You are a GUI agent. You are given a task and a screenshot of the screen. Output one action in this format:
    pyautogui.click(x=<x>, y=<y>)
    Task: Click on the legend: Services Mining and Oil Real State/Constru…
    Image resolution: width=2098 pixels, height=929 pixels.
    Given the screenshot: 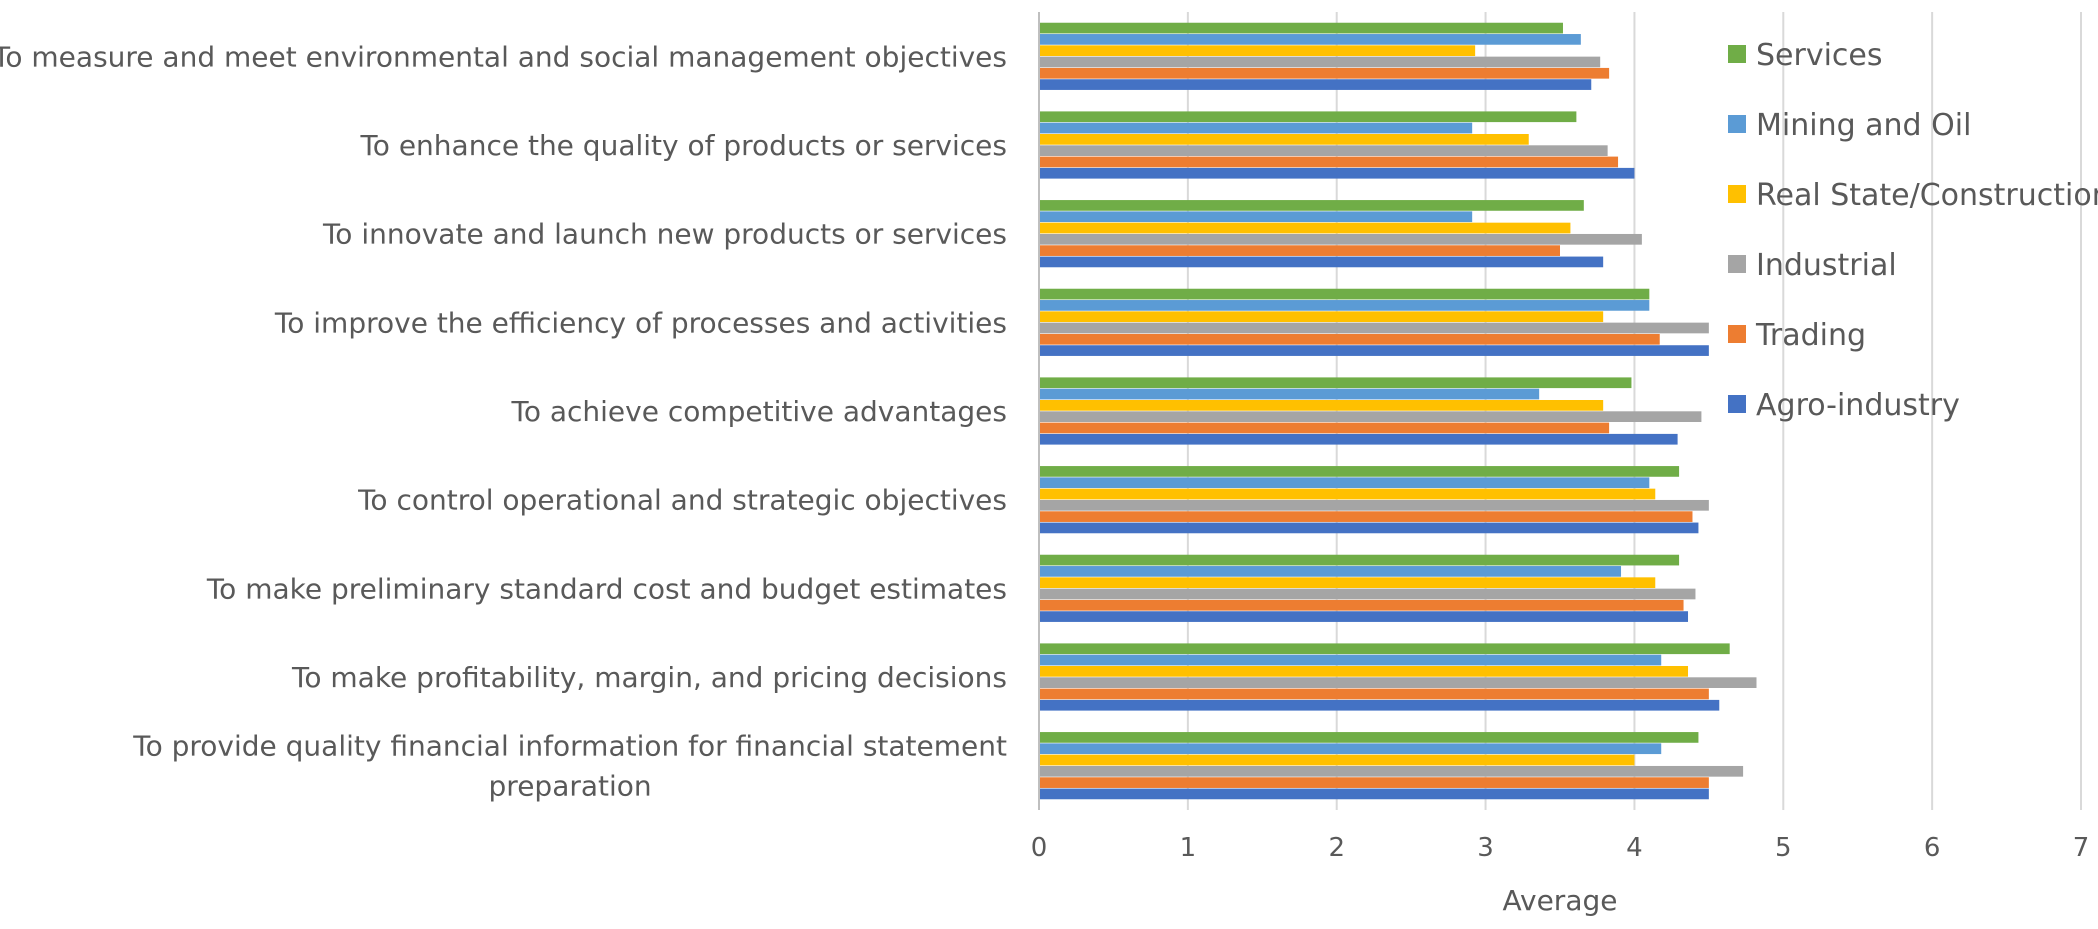 What is the action you would take?
    pyautogui.click(x=1913, y=230)
    